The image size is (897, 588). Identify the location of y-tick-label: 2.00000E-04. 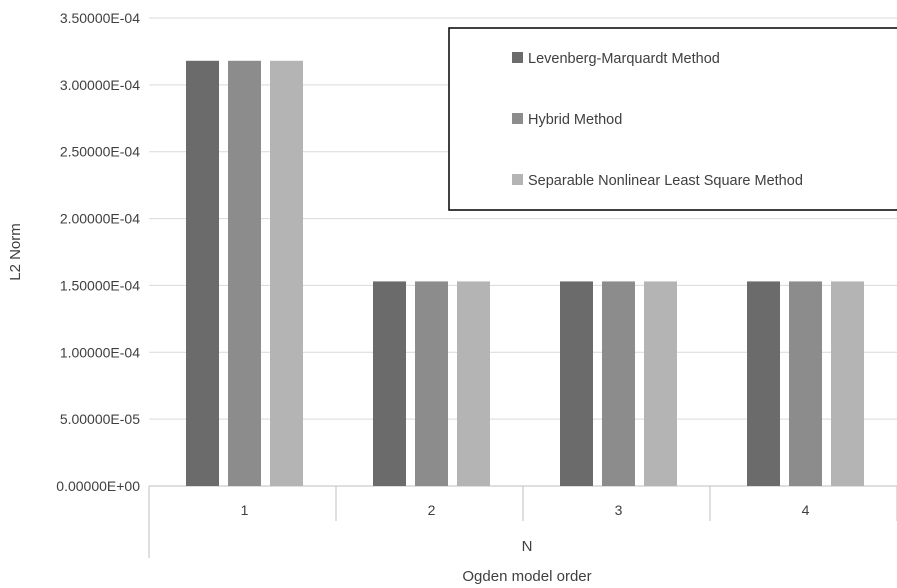
(100, 219).